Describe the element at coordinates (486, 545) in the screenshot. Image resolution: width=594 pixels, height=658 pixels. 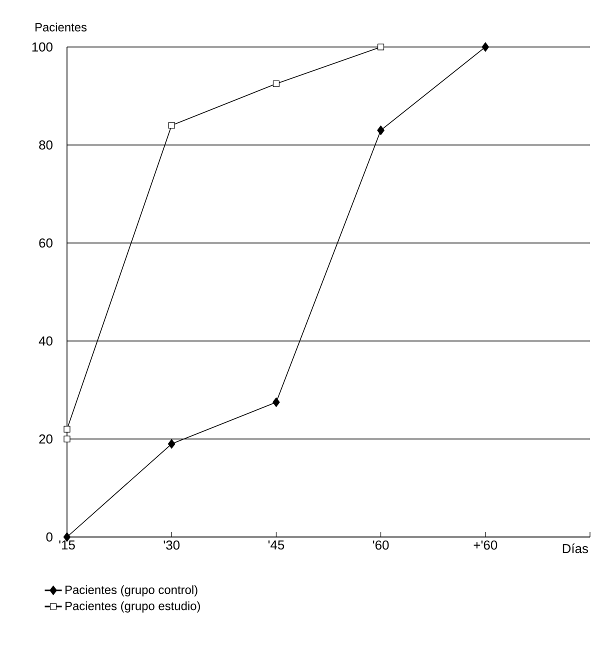
I see `x-tick-label: +'60` at that location.